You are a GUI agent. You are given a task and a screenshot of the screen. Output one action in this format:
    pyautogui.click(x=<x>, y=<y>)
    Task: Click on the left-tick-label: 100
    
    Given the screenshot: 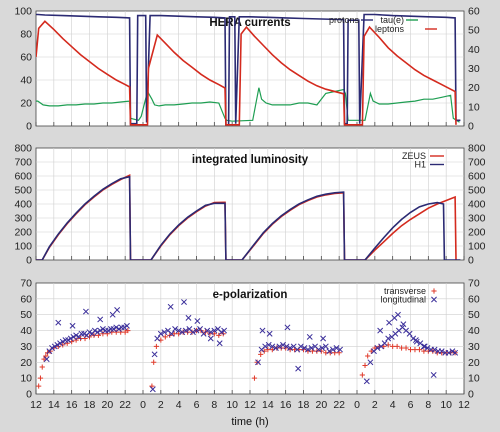 What is the action you would take?
    pyautogui.click(x=23, y=247)
    